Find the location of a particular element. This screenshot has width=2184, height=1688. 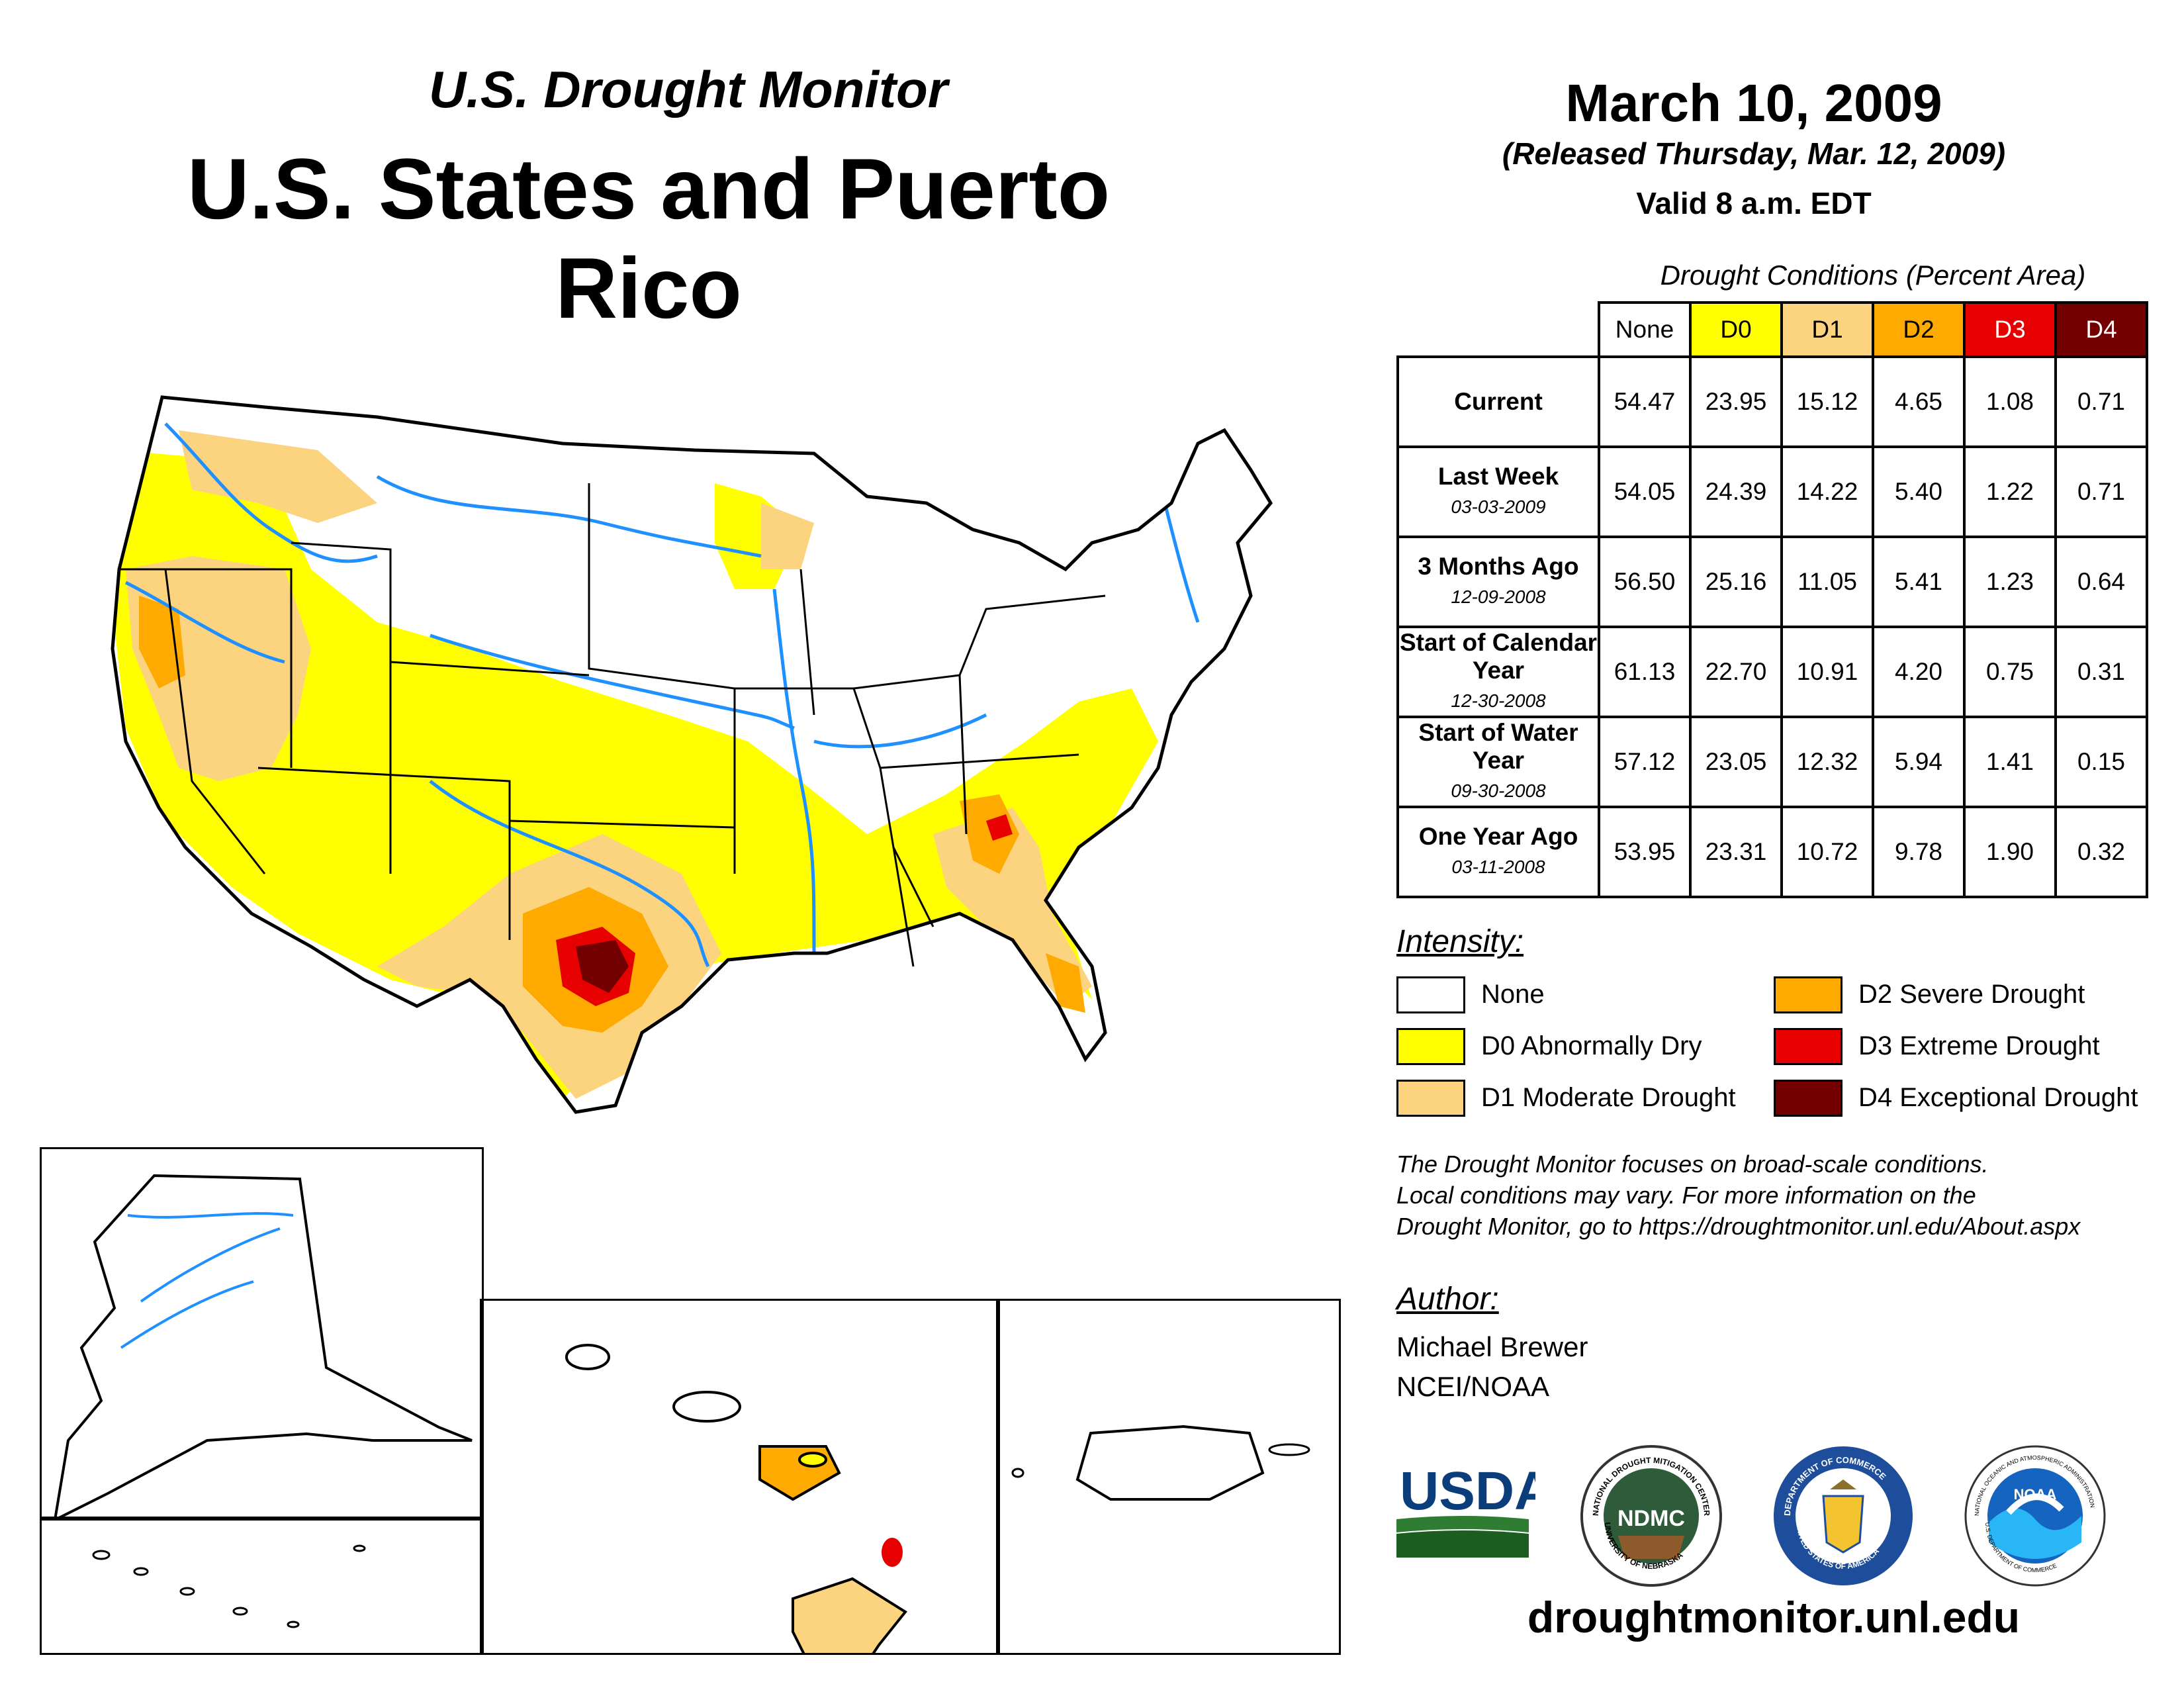

row-date: 09-30-2008 is located at coordinates (1498, 790).